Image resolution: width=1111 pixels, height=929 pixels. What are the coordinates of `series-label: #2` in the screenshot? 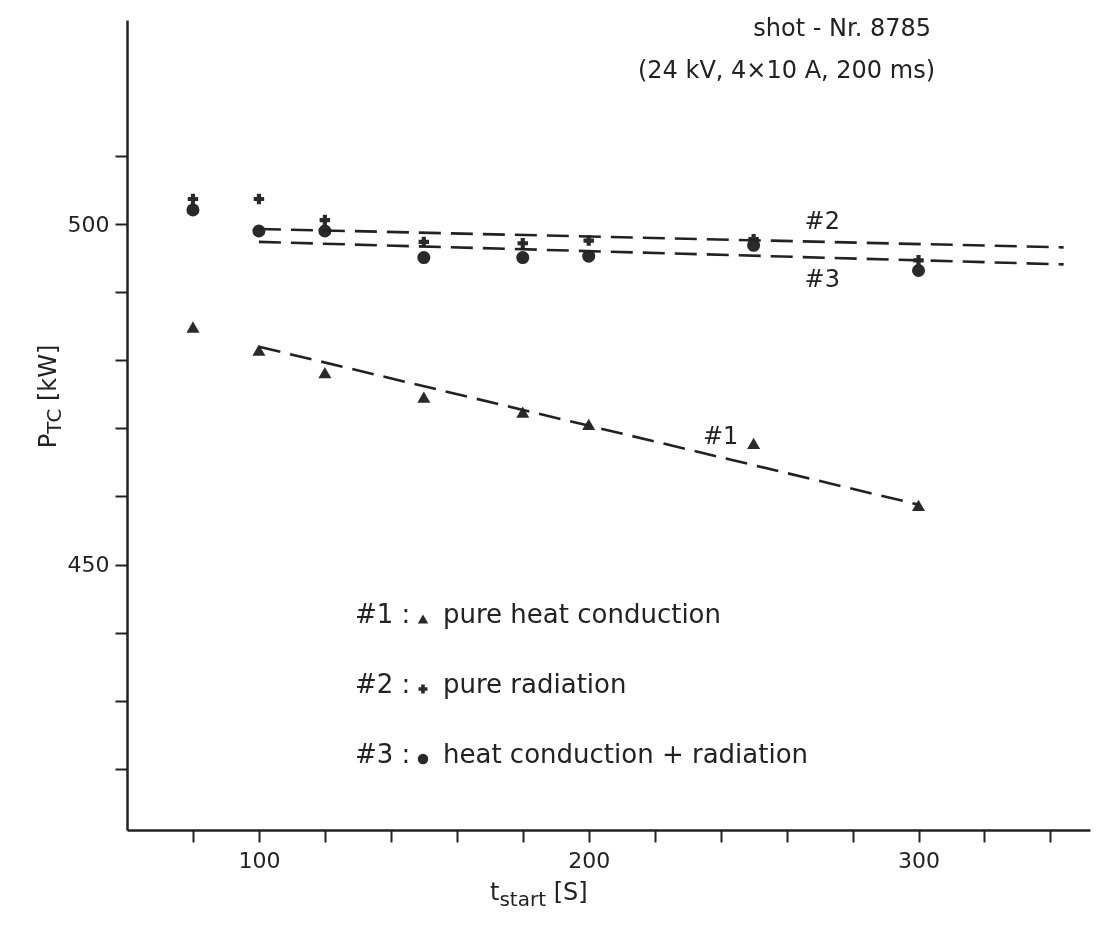 It's located at (822, 220).